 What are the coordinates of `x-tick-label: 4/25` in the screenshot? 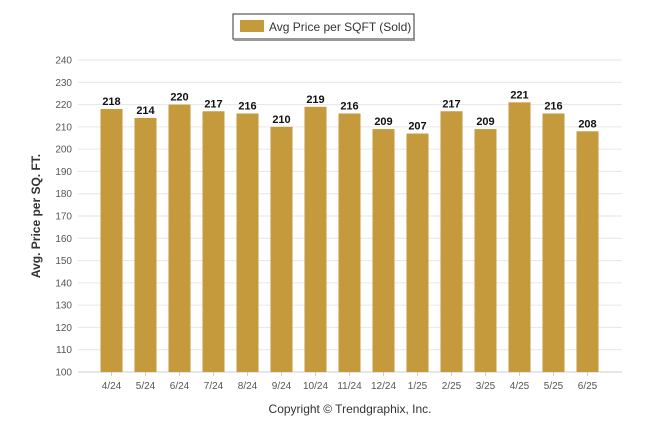 It's located at (520, 386).